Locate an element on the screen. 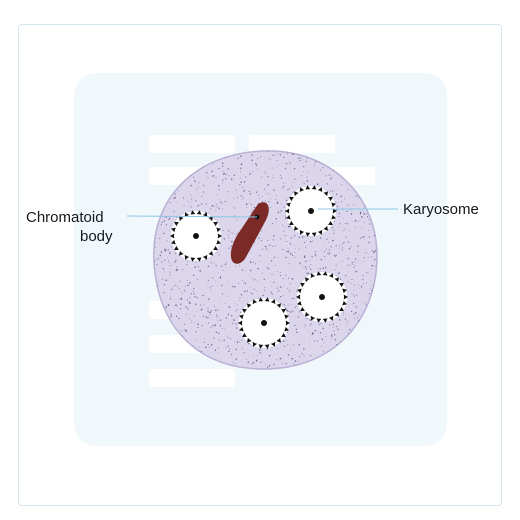 The image size is (520, 520). label-chromatoid-line2: body is located at coordinates (96, 236).